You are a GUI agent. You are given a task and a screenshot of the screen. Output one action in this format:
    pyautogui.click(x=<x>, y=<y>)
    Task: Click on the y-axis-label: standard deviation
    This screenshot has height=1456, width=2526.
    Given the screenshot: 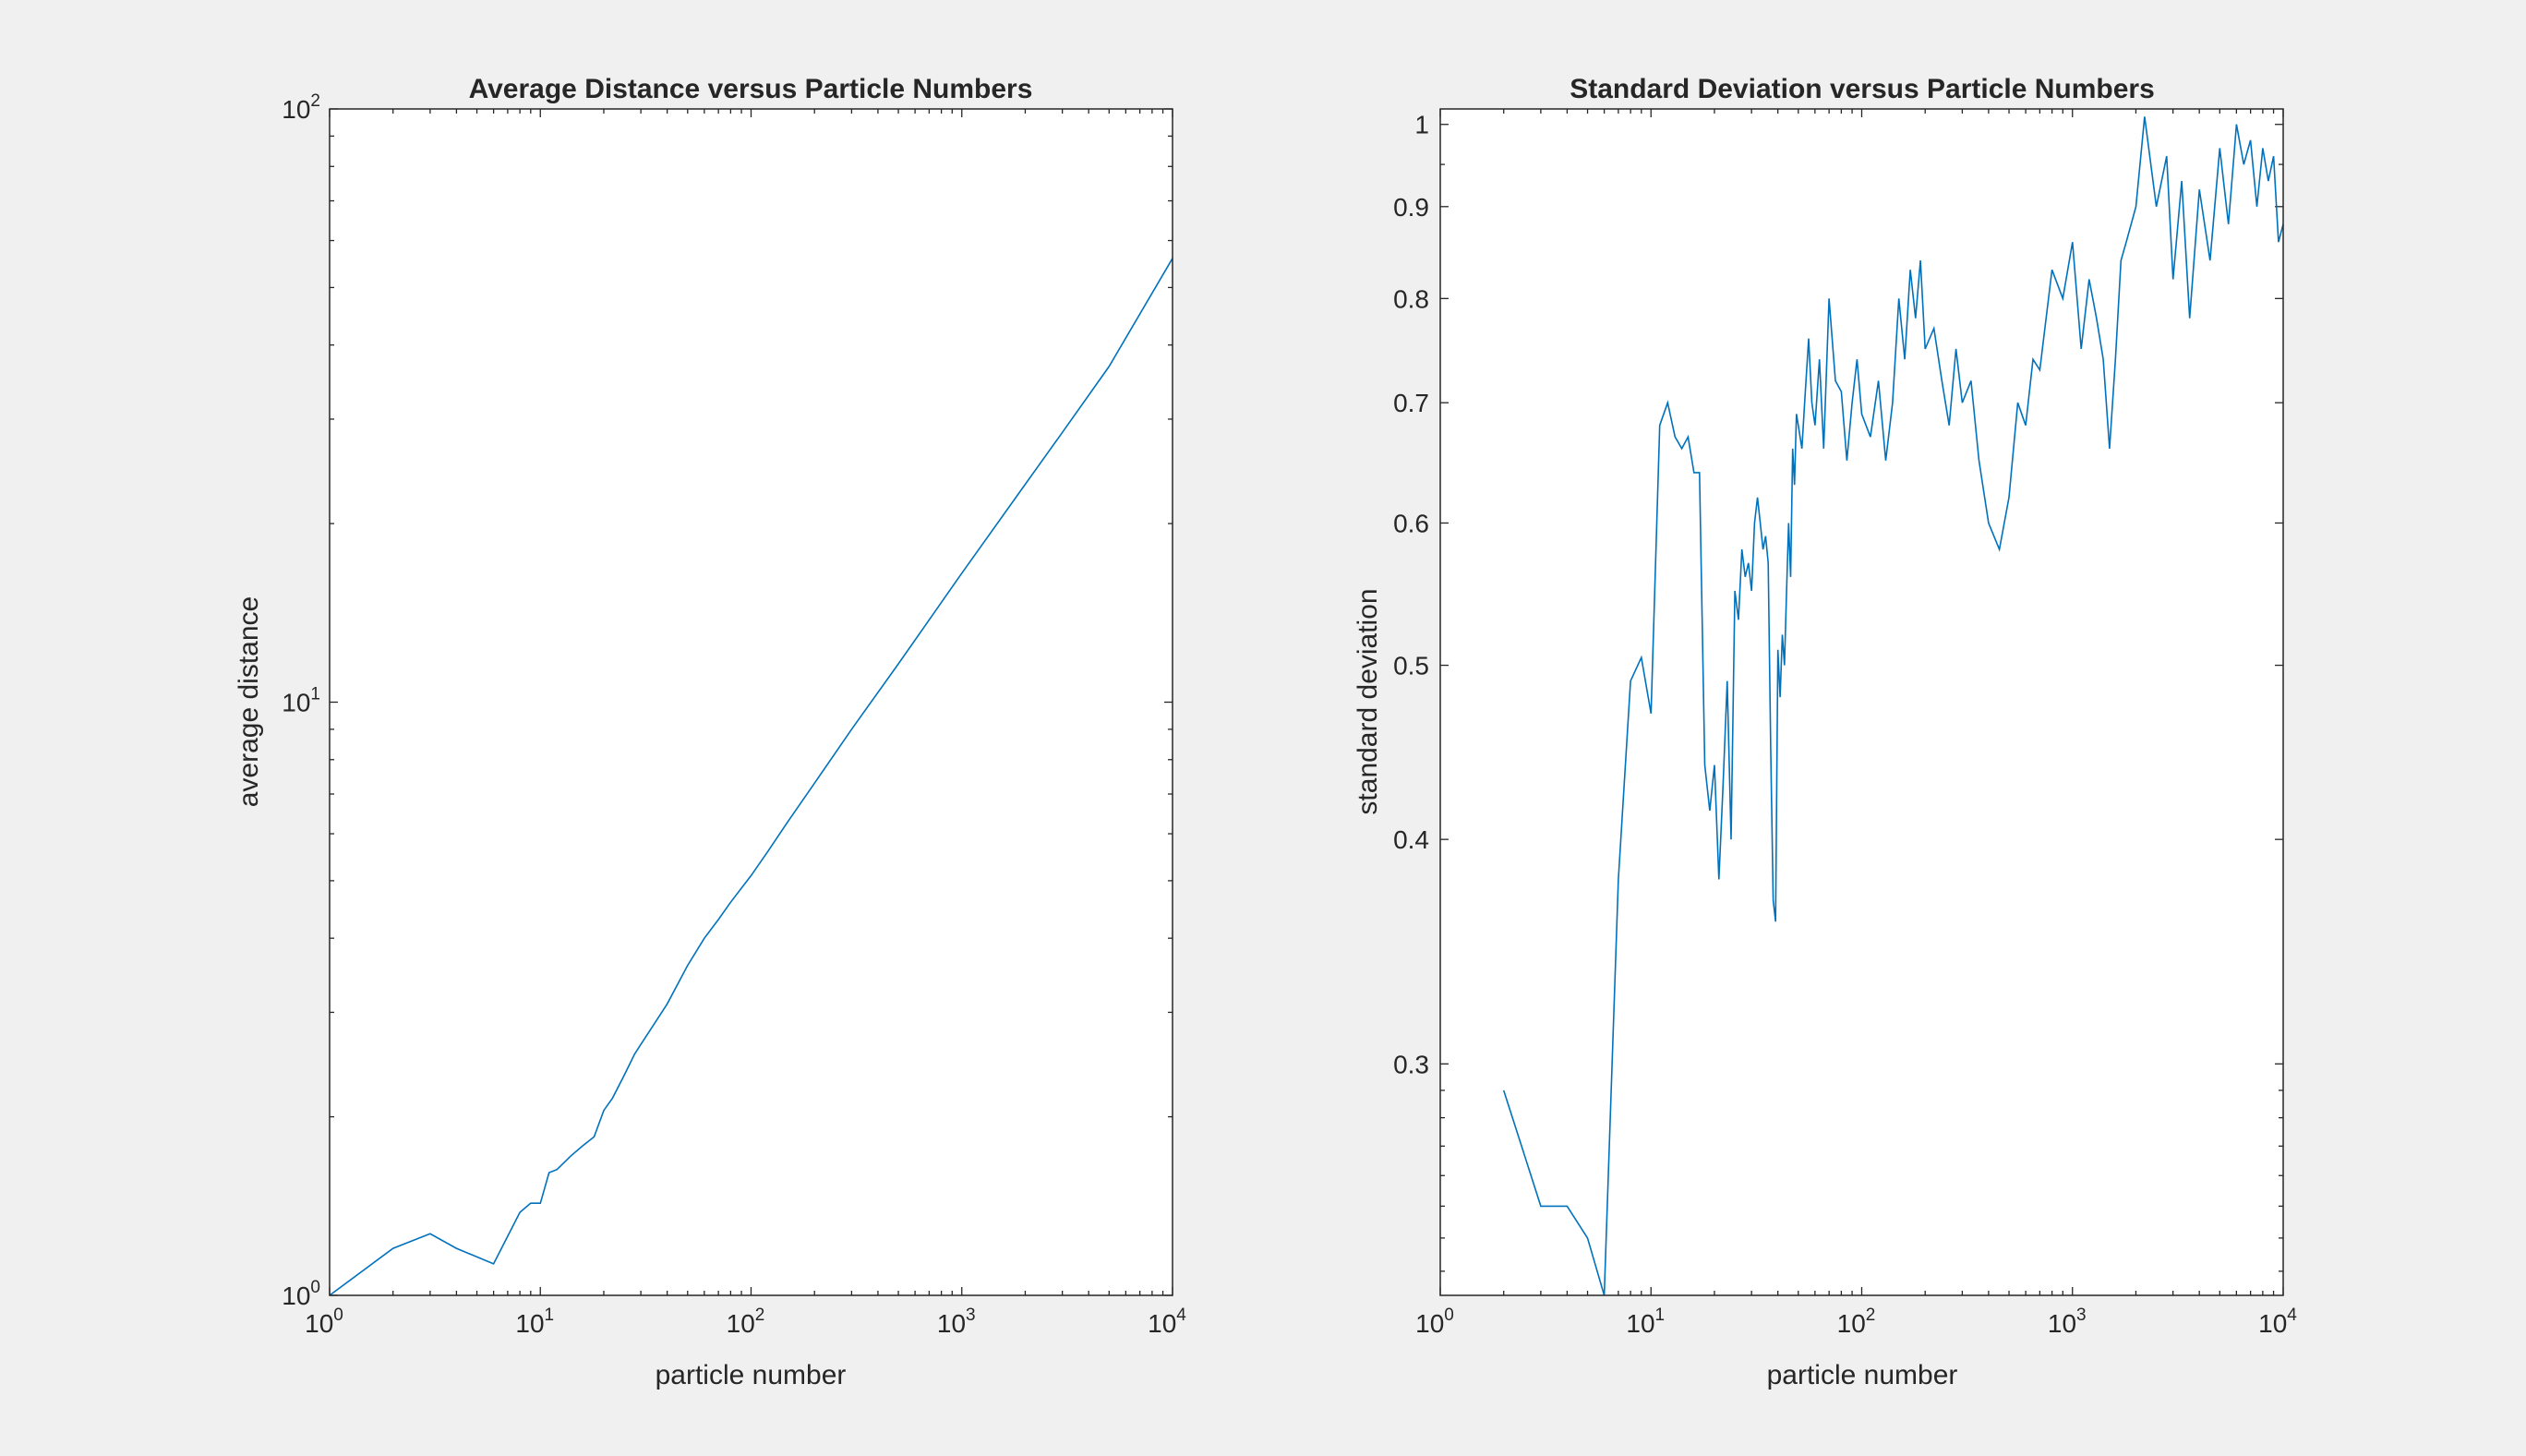 What is the action you would take?
    pyautogui.click(x=1368, y=701)
    